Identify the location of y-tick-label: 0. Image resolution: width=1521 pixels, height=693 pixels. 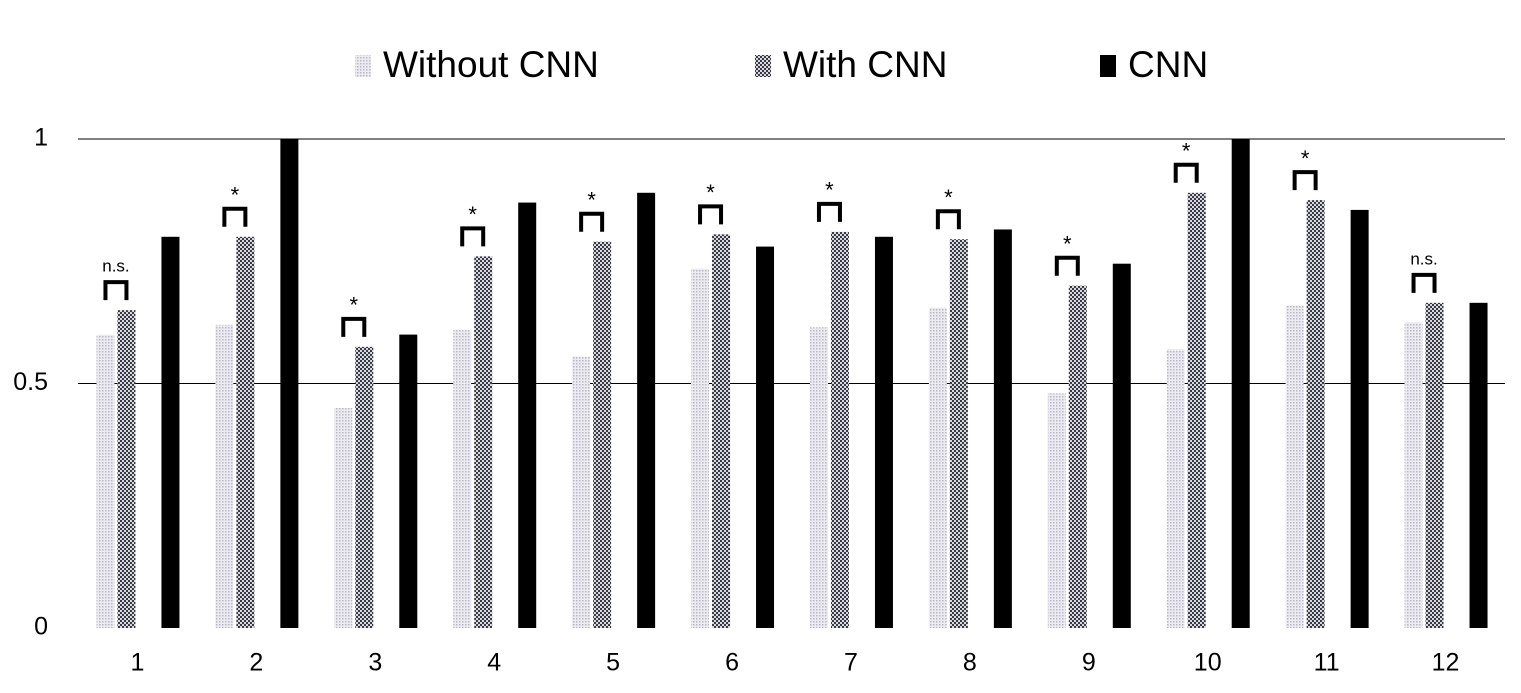
(41, 627).